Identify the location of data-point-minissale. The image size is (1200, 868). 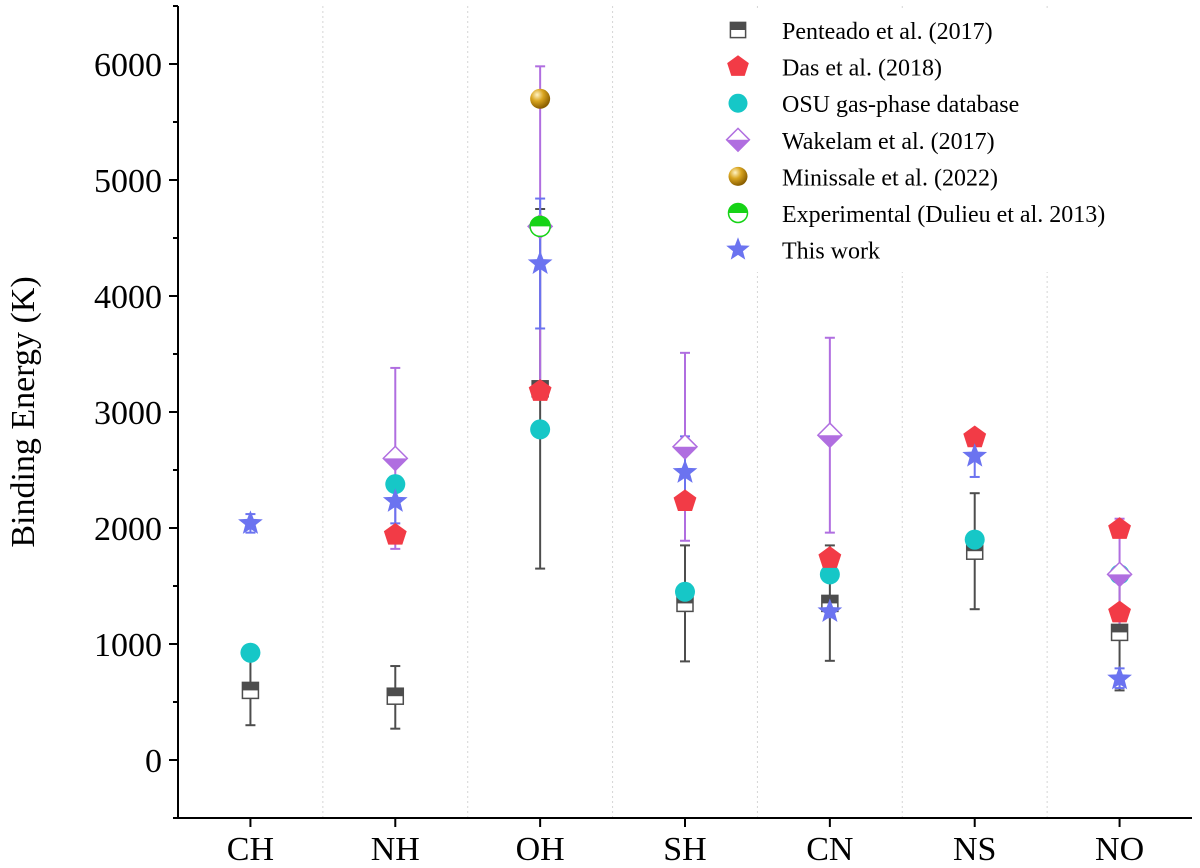
(540, 98).